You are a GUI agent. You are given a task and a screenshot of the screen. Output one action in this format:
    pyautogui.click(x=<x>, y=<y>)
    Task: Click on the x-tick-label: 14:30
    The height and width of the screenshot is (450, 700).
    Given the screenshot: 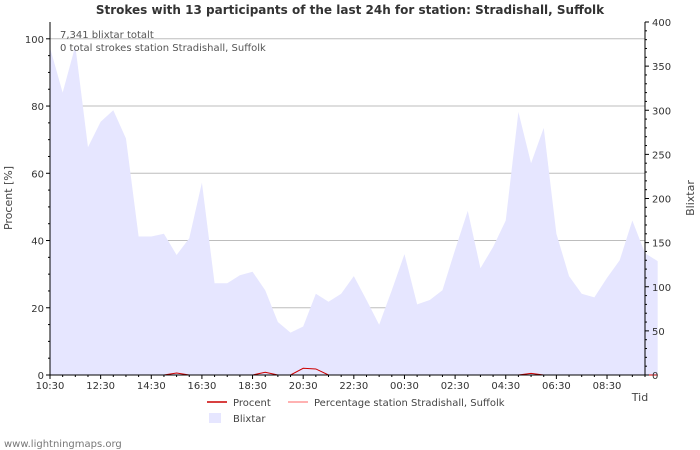 What is the action you would take?
    pyautogui.click(x=151, y=386)
    